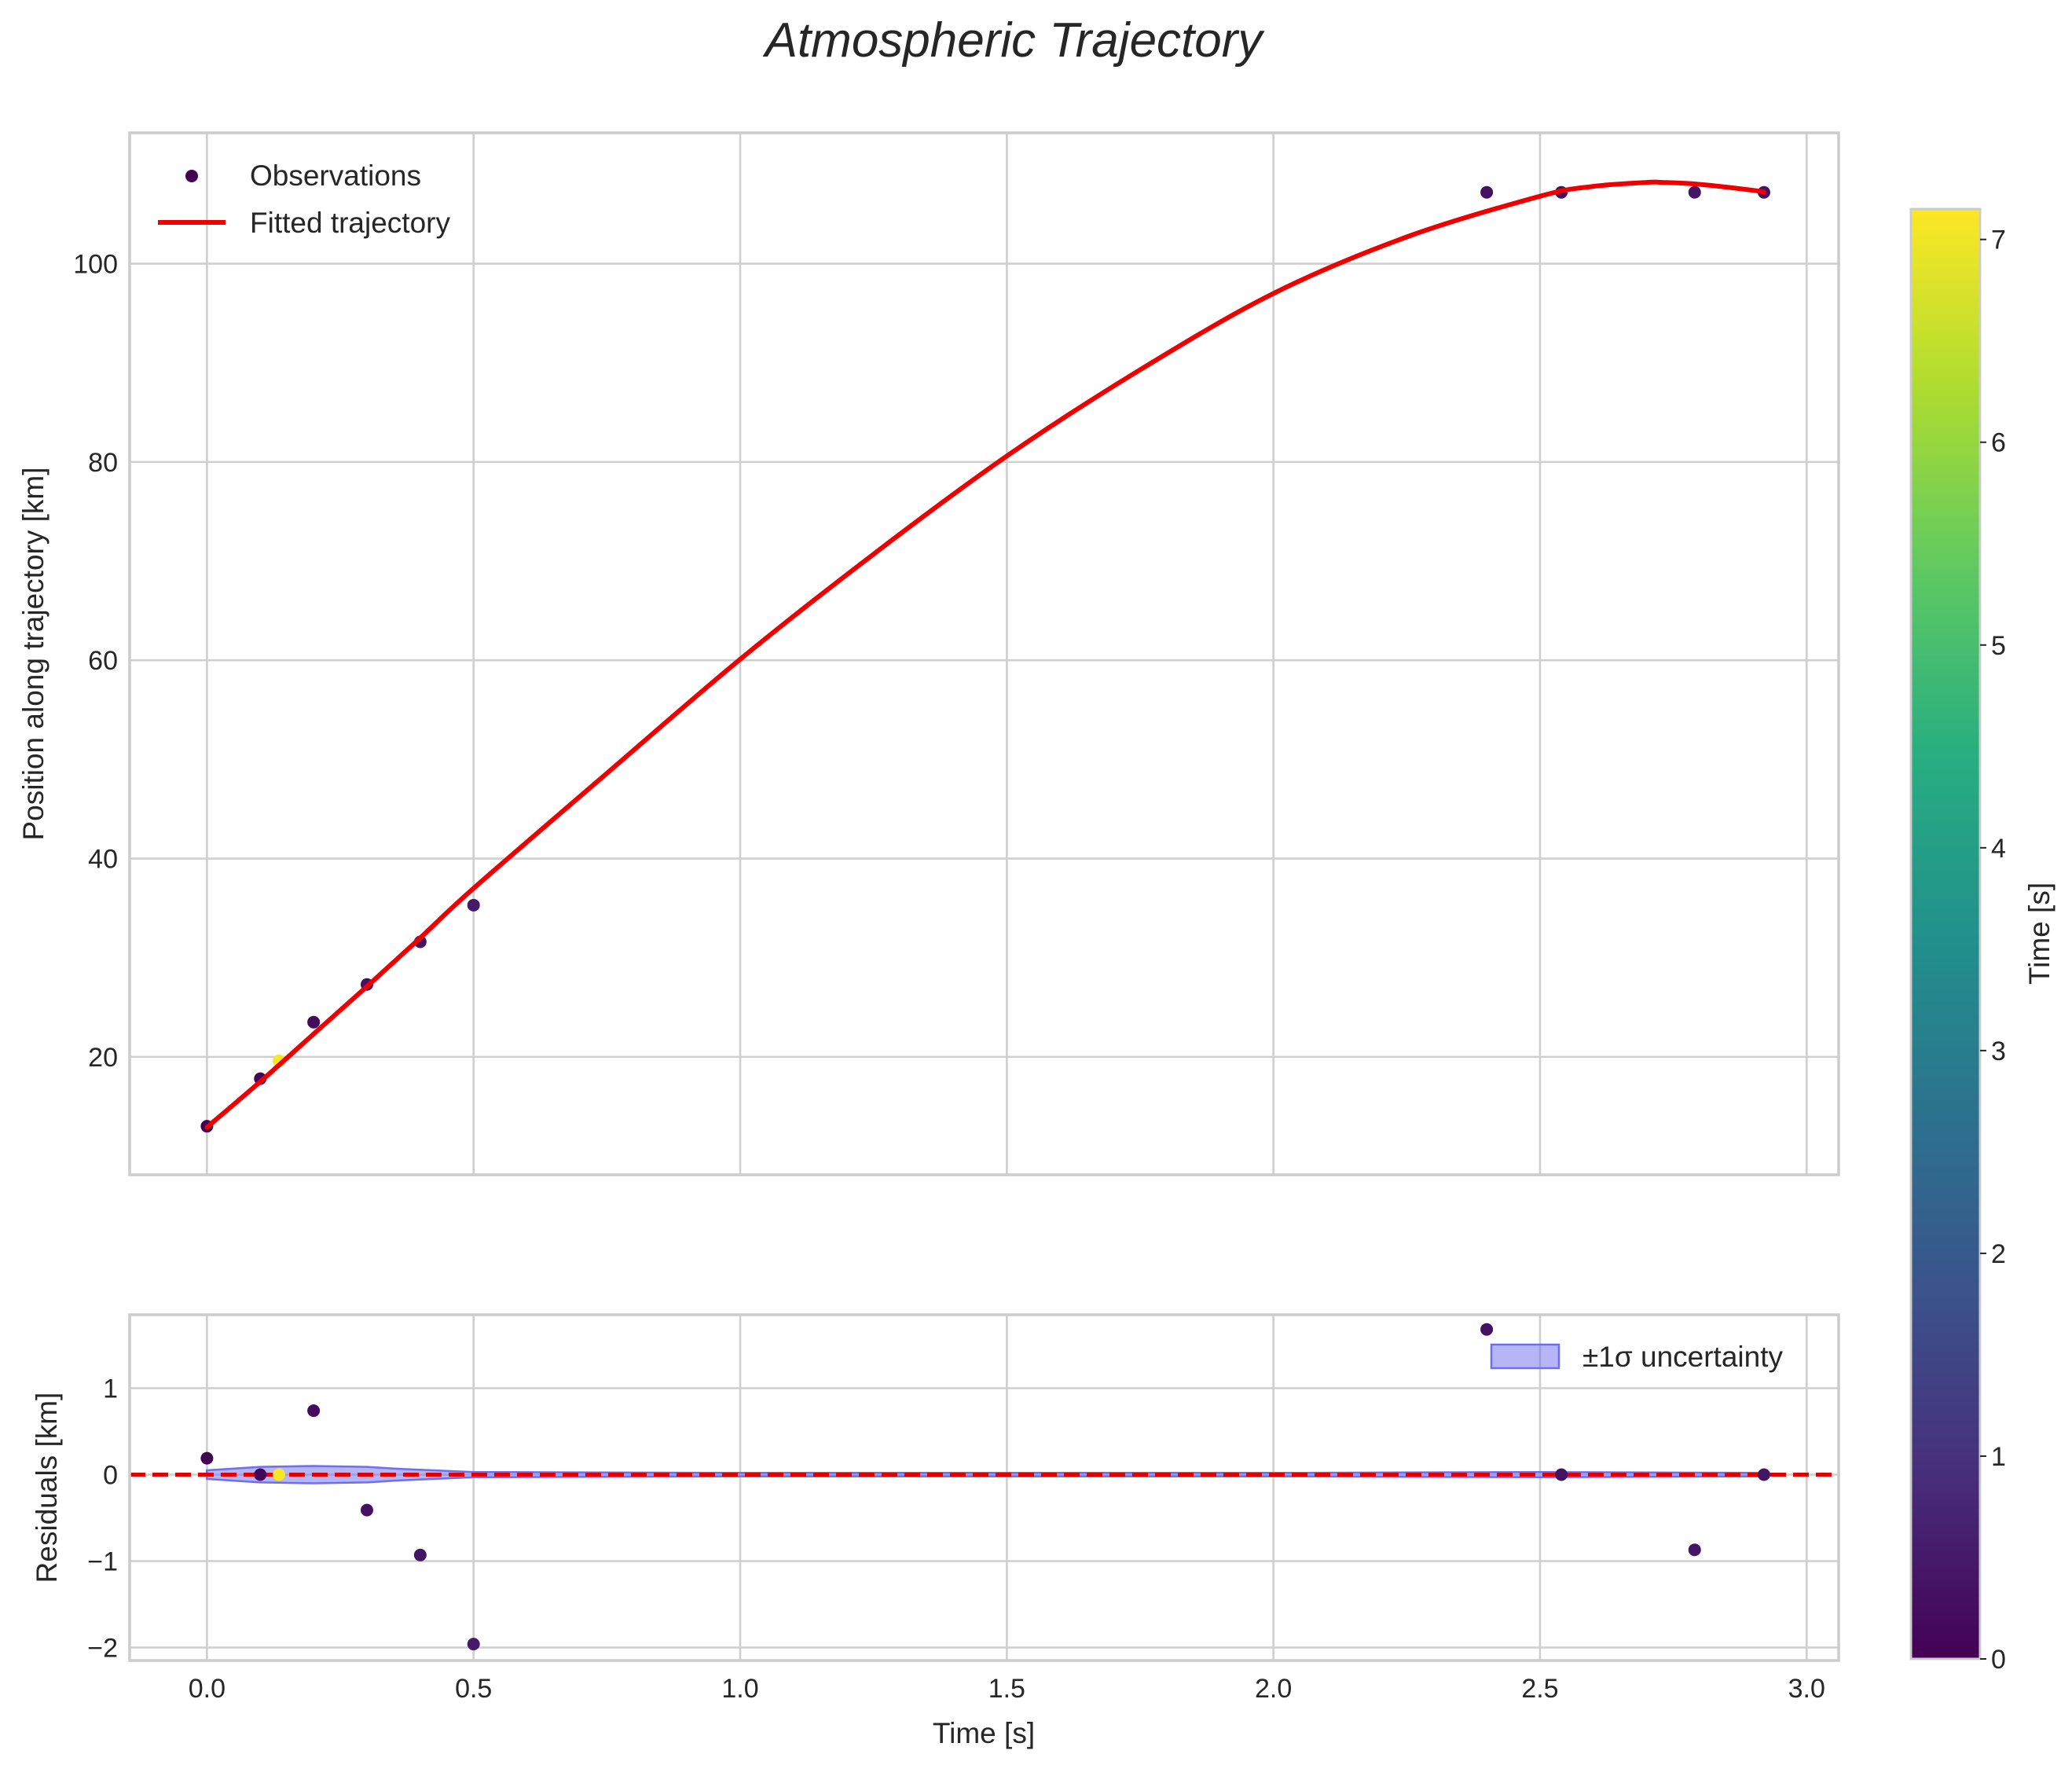 Image resolution: width=2072 pixels, height=1765 pixels. Describe the element at coordinates (1946, 933) in the screenshot. I see `colorbar-gradient` at that location.